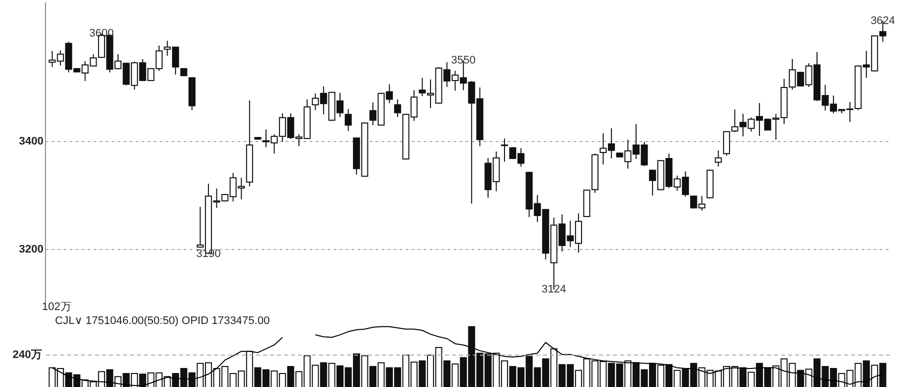  Describe the element at coordinates (31, 142) in the screenshot. I see `y-tick-label: 3400` at that location.